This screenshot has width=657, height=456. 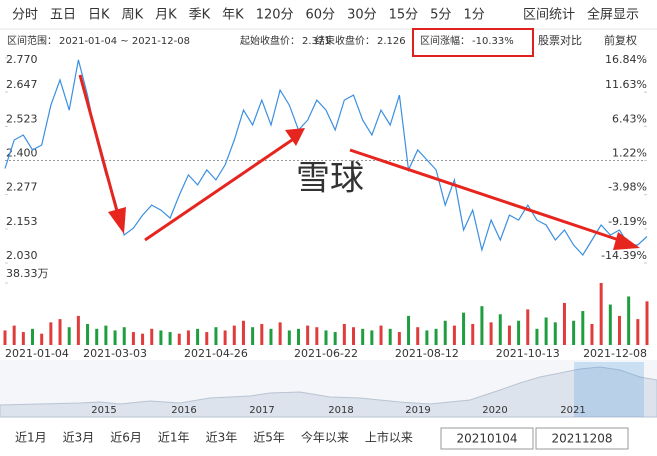 I want to click on info-label: 区间范围：, so click(x=32, y=40).